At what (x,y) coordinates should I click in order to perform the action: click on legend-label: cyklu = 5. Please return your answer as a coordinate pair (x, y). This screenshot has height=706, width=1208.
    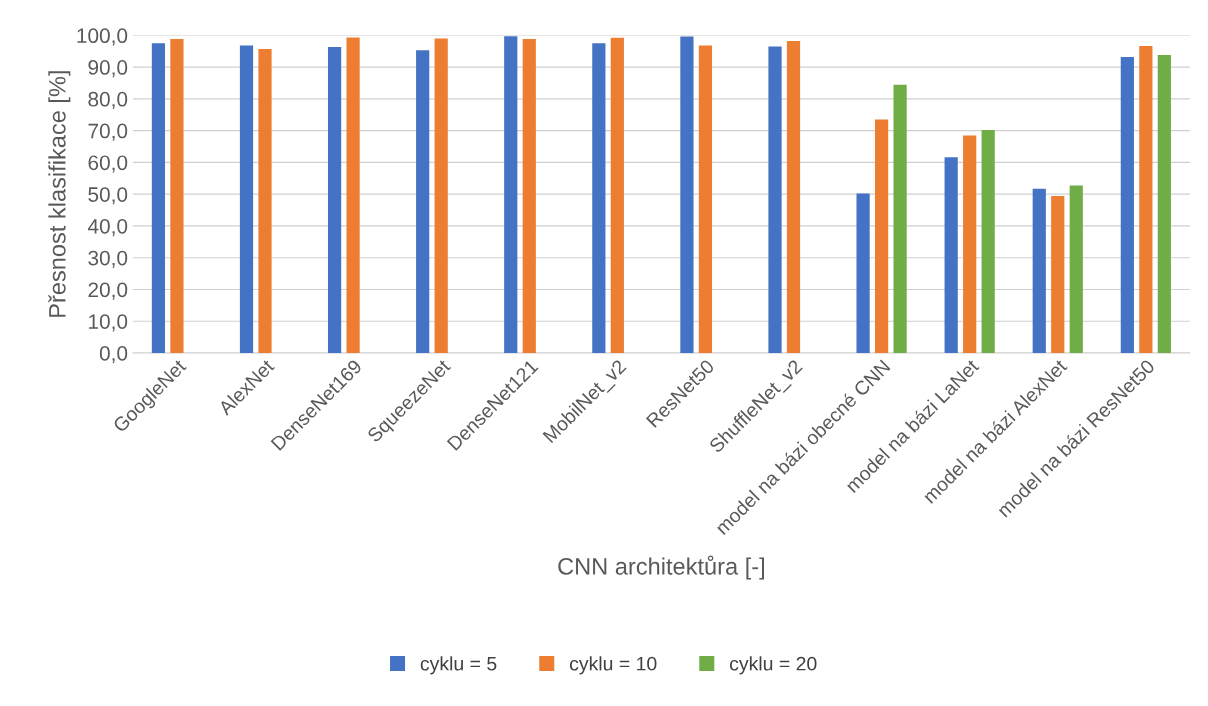
    Looking at the image, I should click on (458, 665).